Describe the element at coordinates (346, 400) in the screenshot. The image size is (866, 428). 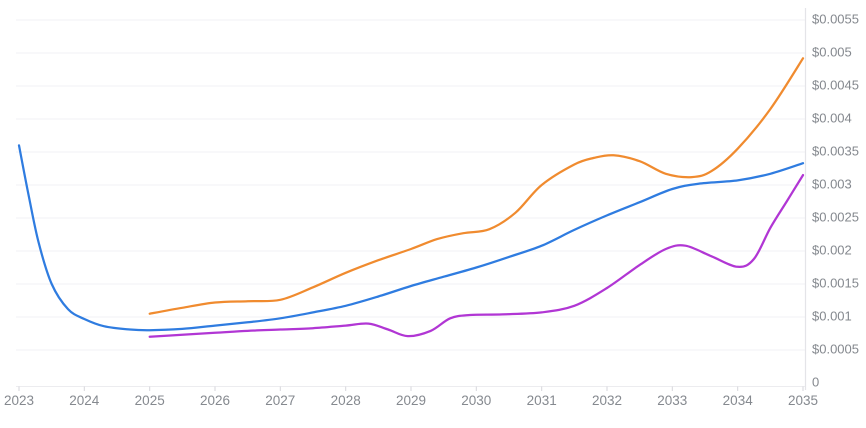
I see `x-axis-label: 2028` at that location.